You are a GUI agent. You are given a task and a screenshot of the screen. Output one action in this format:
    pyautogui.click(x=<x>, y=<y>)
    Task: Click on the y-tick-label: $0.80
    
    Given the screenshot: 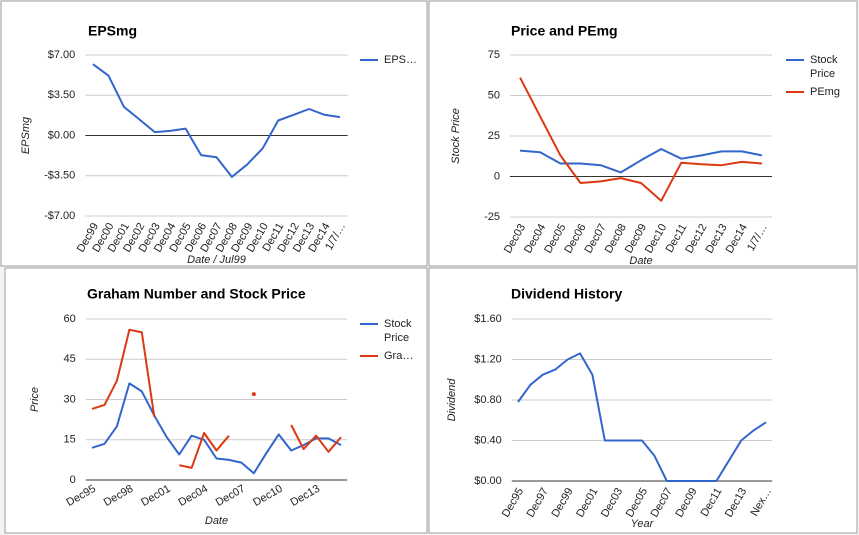 What is the action you would take?
    pyautogui.click(x=488, y=400)
    